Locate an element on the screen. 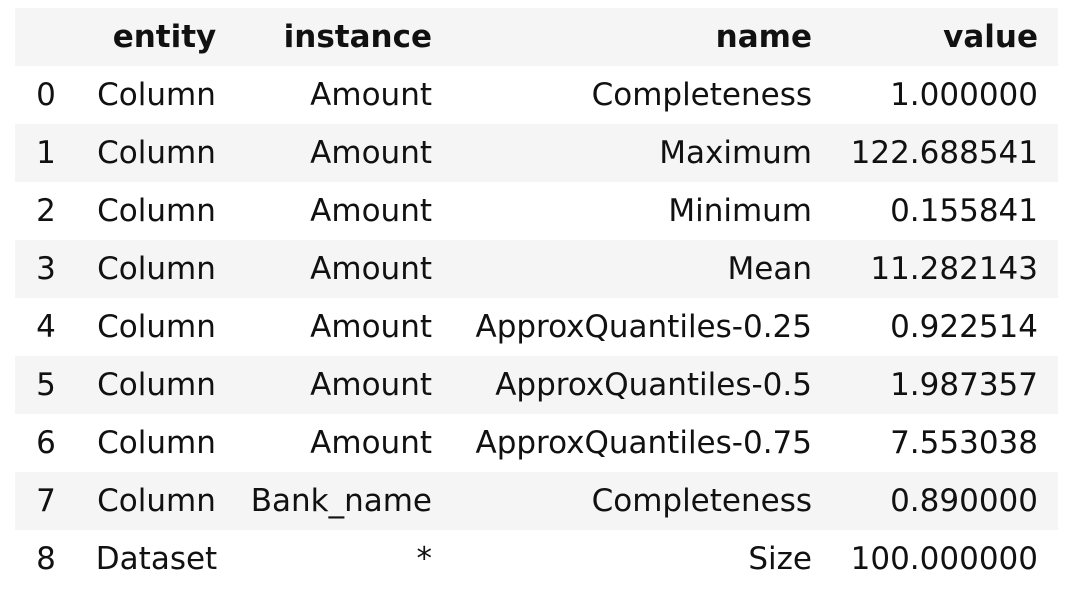 This screenshot has height=602, width=1072. cell-name: Minimum is located at coordinates (740, 211).